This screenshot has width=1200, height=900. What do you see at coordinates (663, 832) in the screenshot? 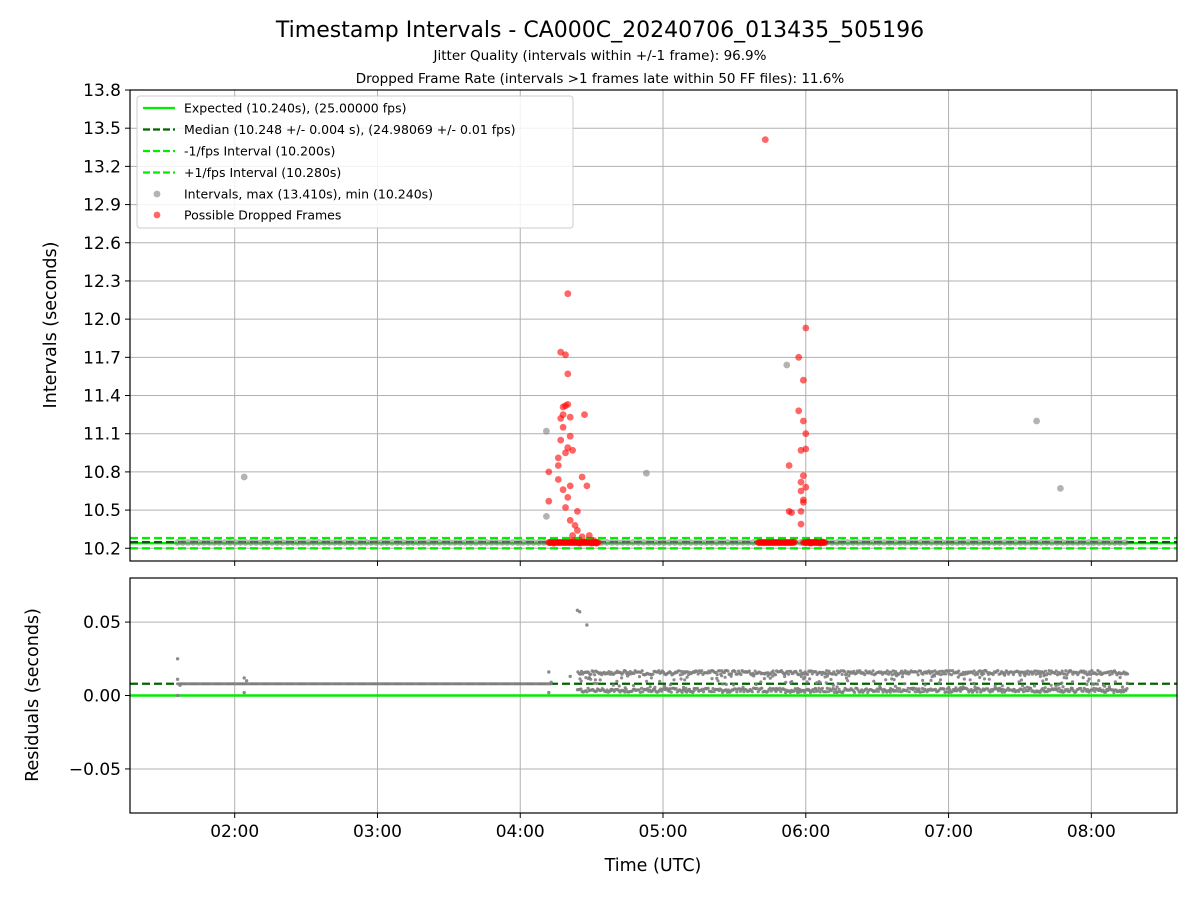
I see `x-tick-label: 05:00` at bounding box center [663, 832].